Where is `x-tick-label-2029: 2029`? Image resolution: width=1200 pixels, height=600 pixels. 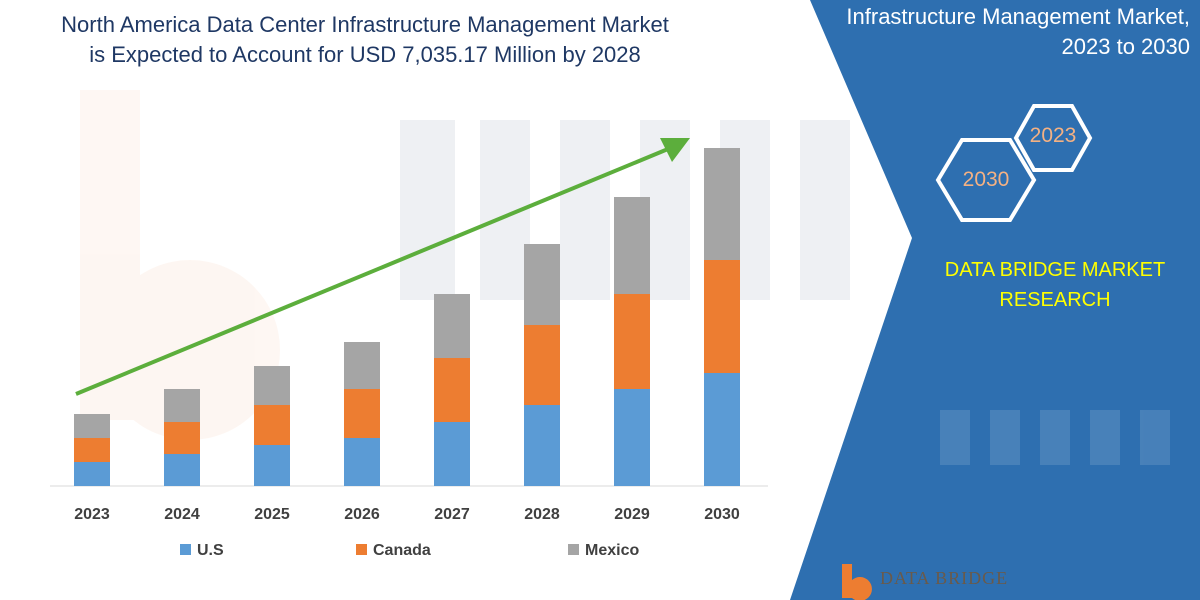 x-tick-label-2029: 2029 is located at coordinates (632, 514).